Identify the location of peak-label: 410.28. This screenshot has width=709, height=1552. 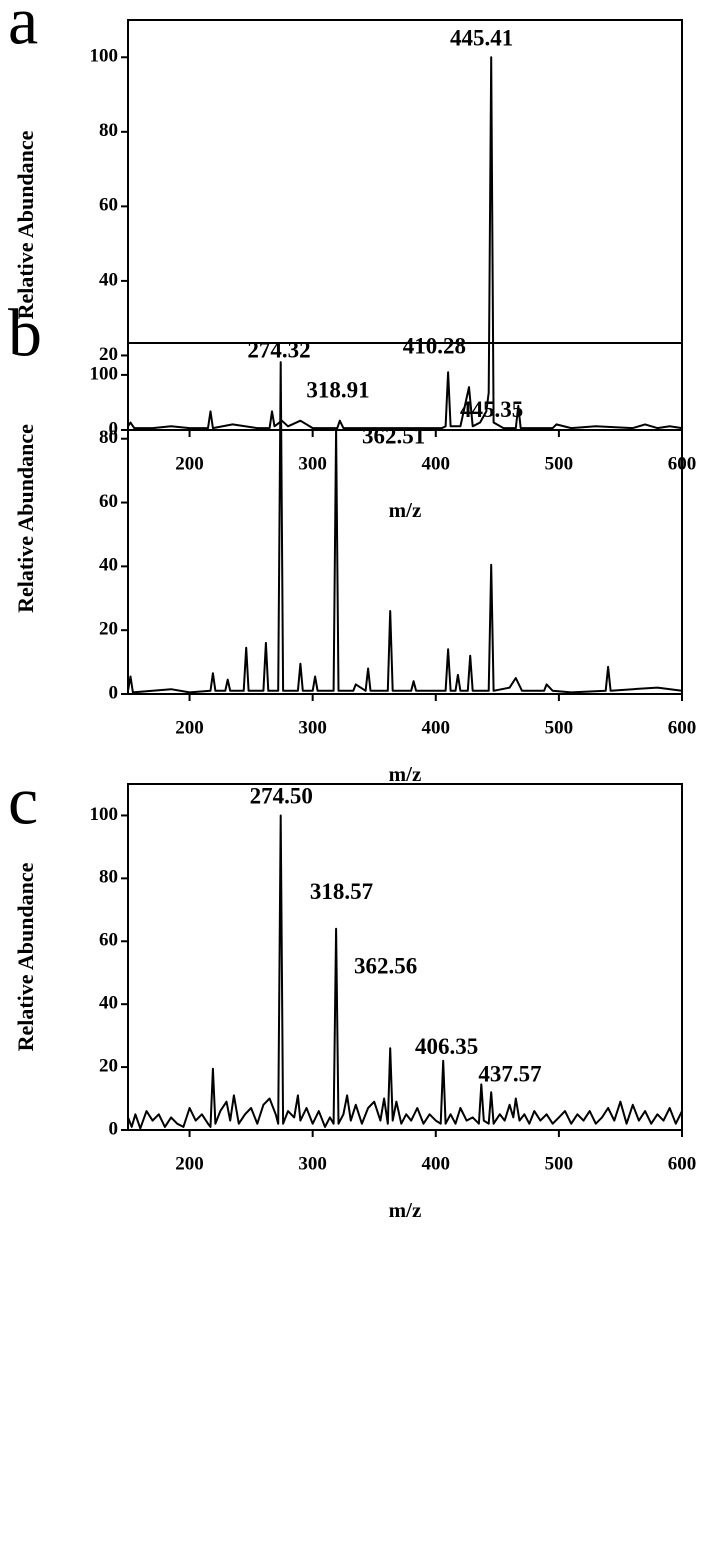
(434, 346).